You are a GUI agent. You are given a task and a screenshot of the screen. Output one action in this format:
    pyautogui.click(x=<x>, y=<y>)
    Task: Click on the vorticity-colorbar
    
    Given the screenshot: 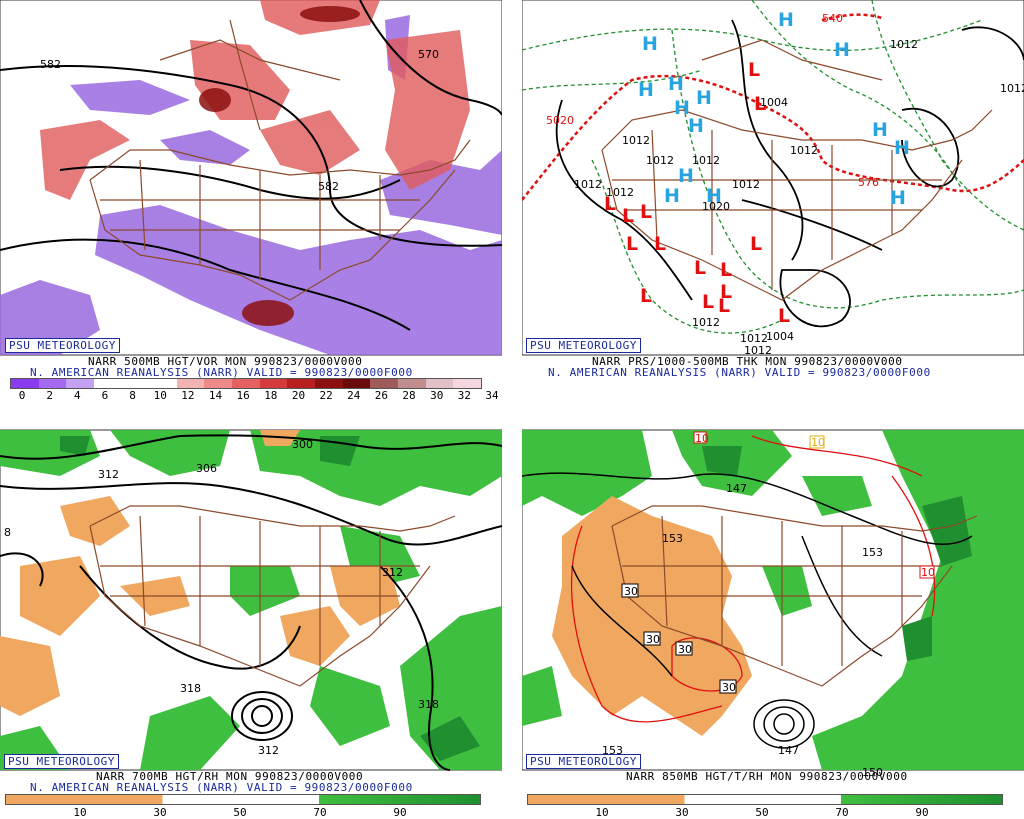 What is the action you would take?
    pyautogui.click(x=246, y=383)
    